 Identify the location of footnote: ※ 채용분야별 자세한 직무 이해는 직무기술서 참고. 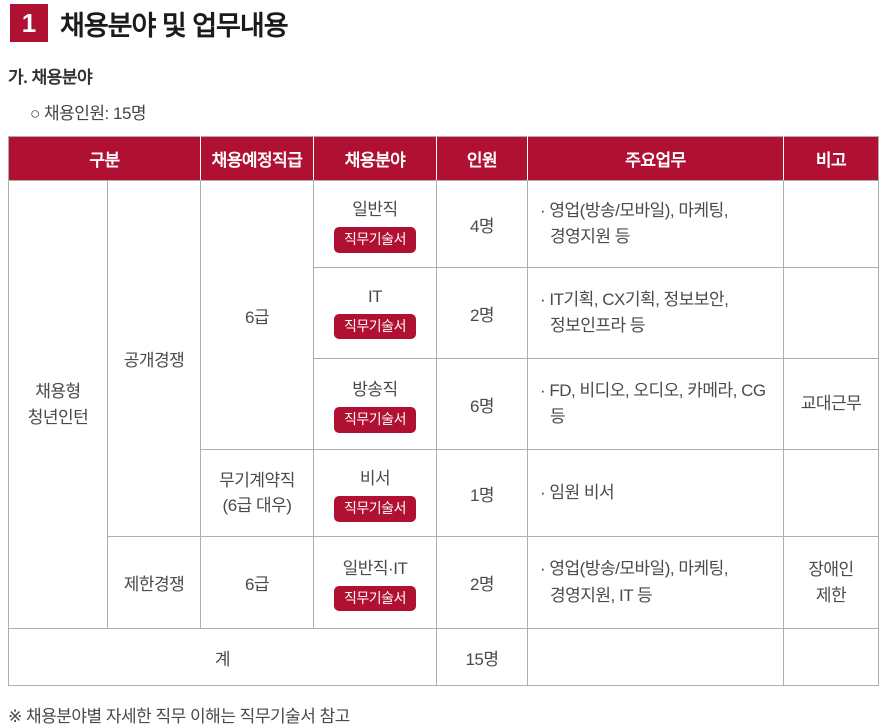
(179, 716).